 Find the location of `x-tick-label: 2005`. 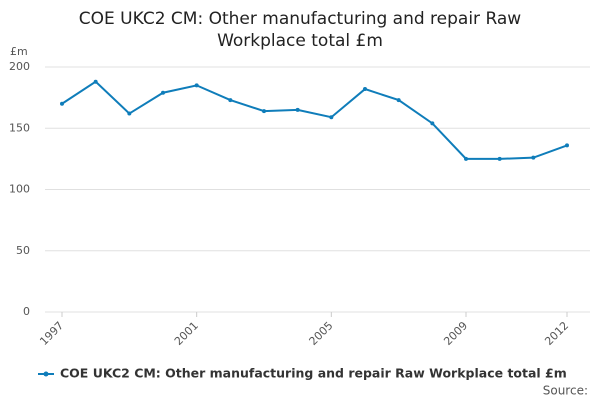

x-tick-label: 2005 is located at coordinates (321, 333).